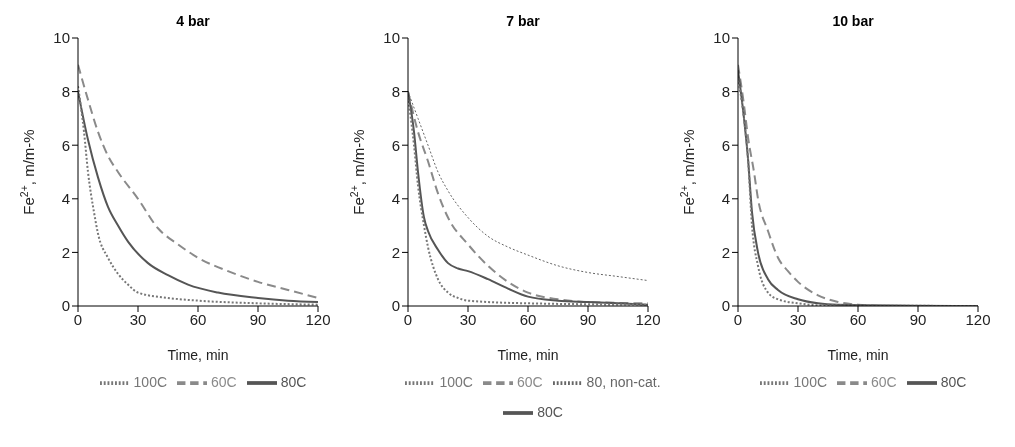  I want to click on chart-title: 10 bar, so click(853, 21).